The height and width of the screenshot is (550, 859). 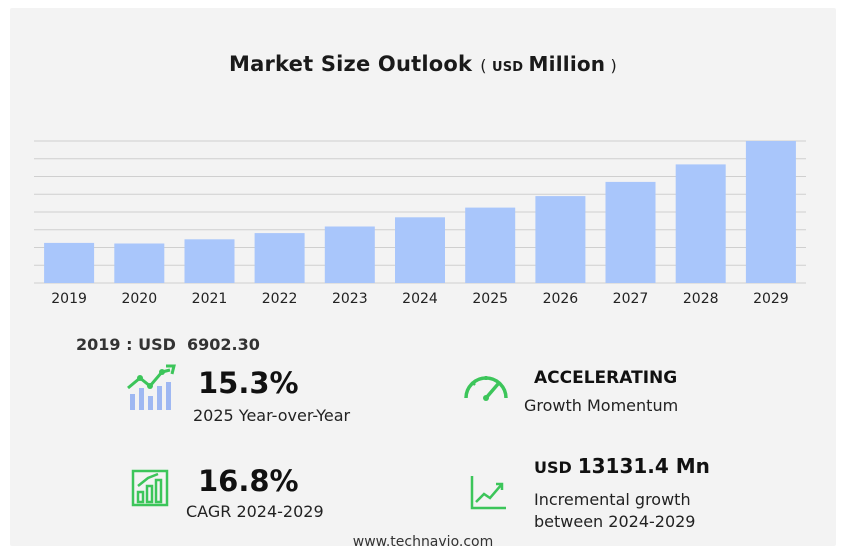 What do you see at coordinates (622, 466) in the screenshot?
I see `kpi-incremental-value: USD 13131.4 Mn` at bounding box center [622, 466].